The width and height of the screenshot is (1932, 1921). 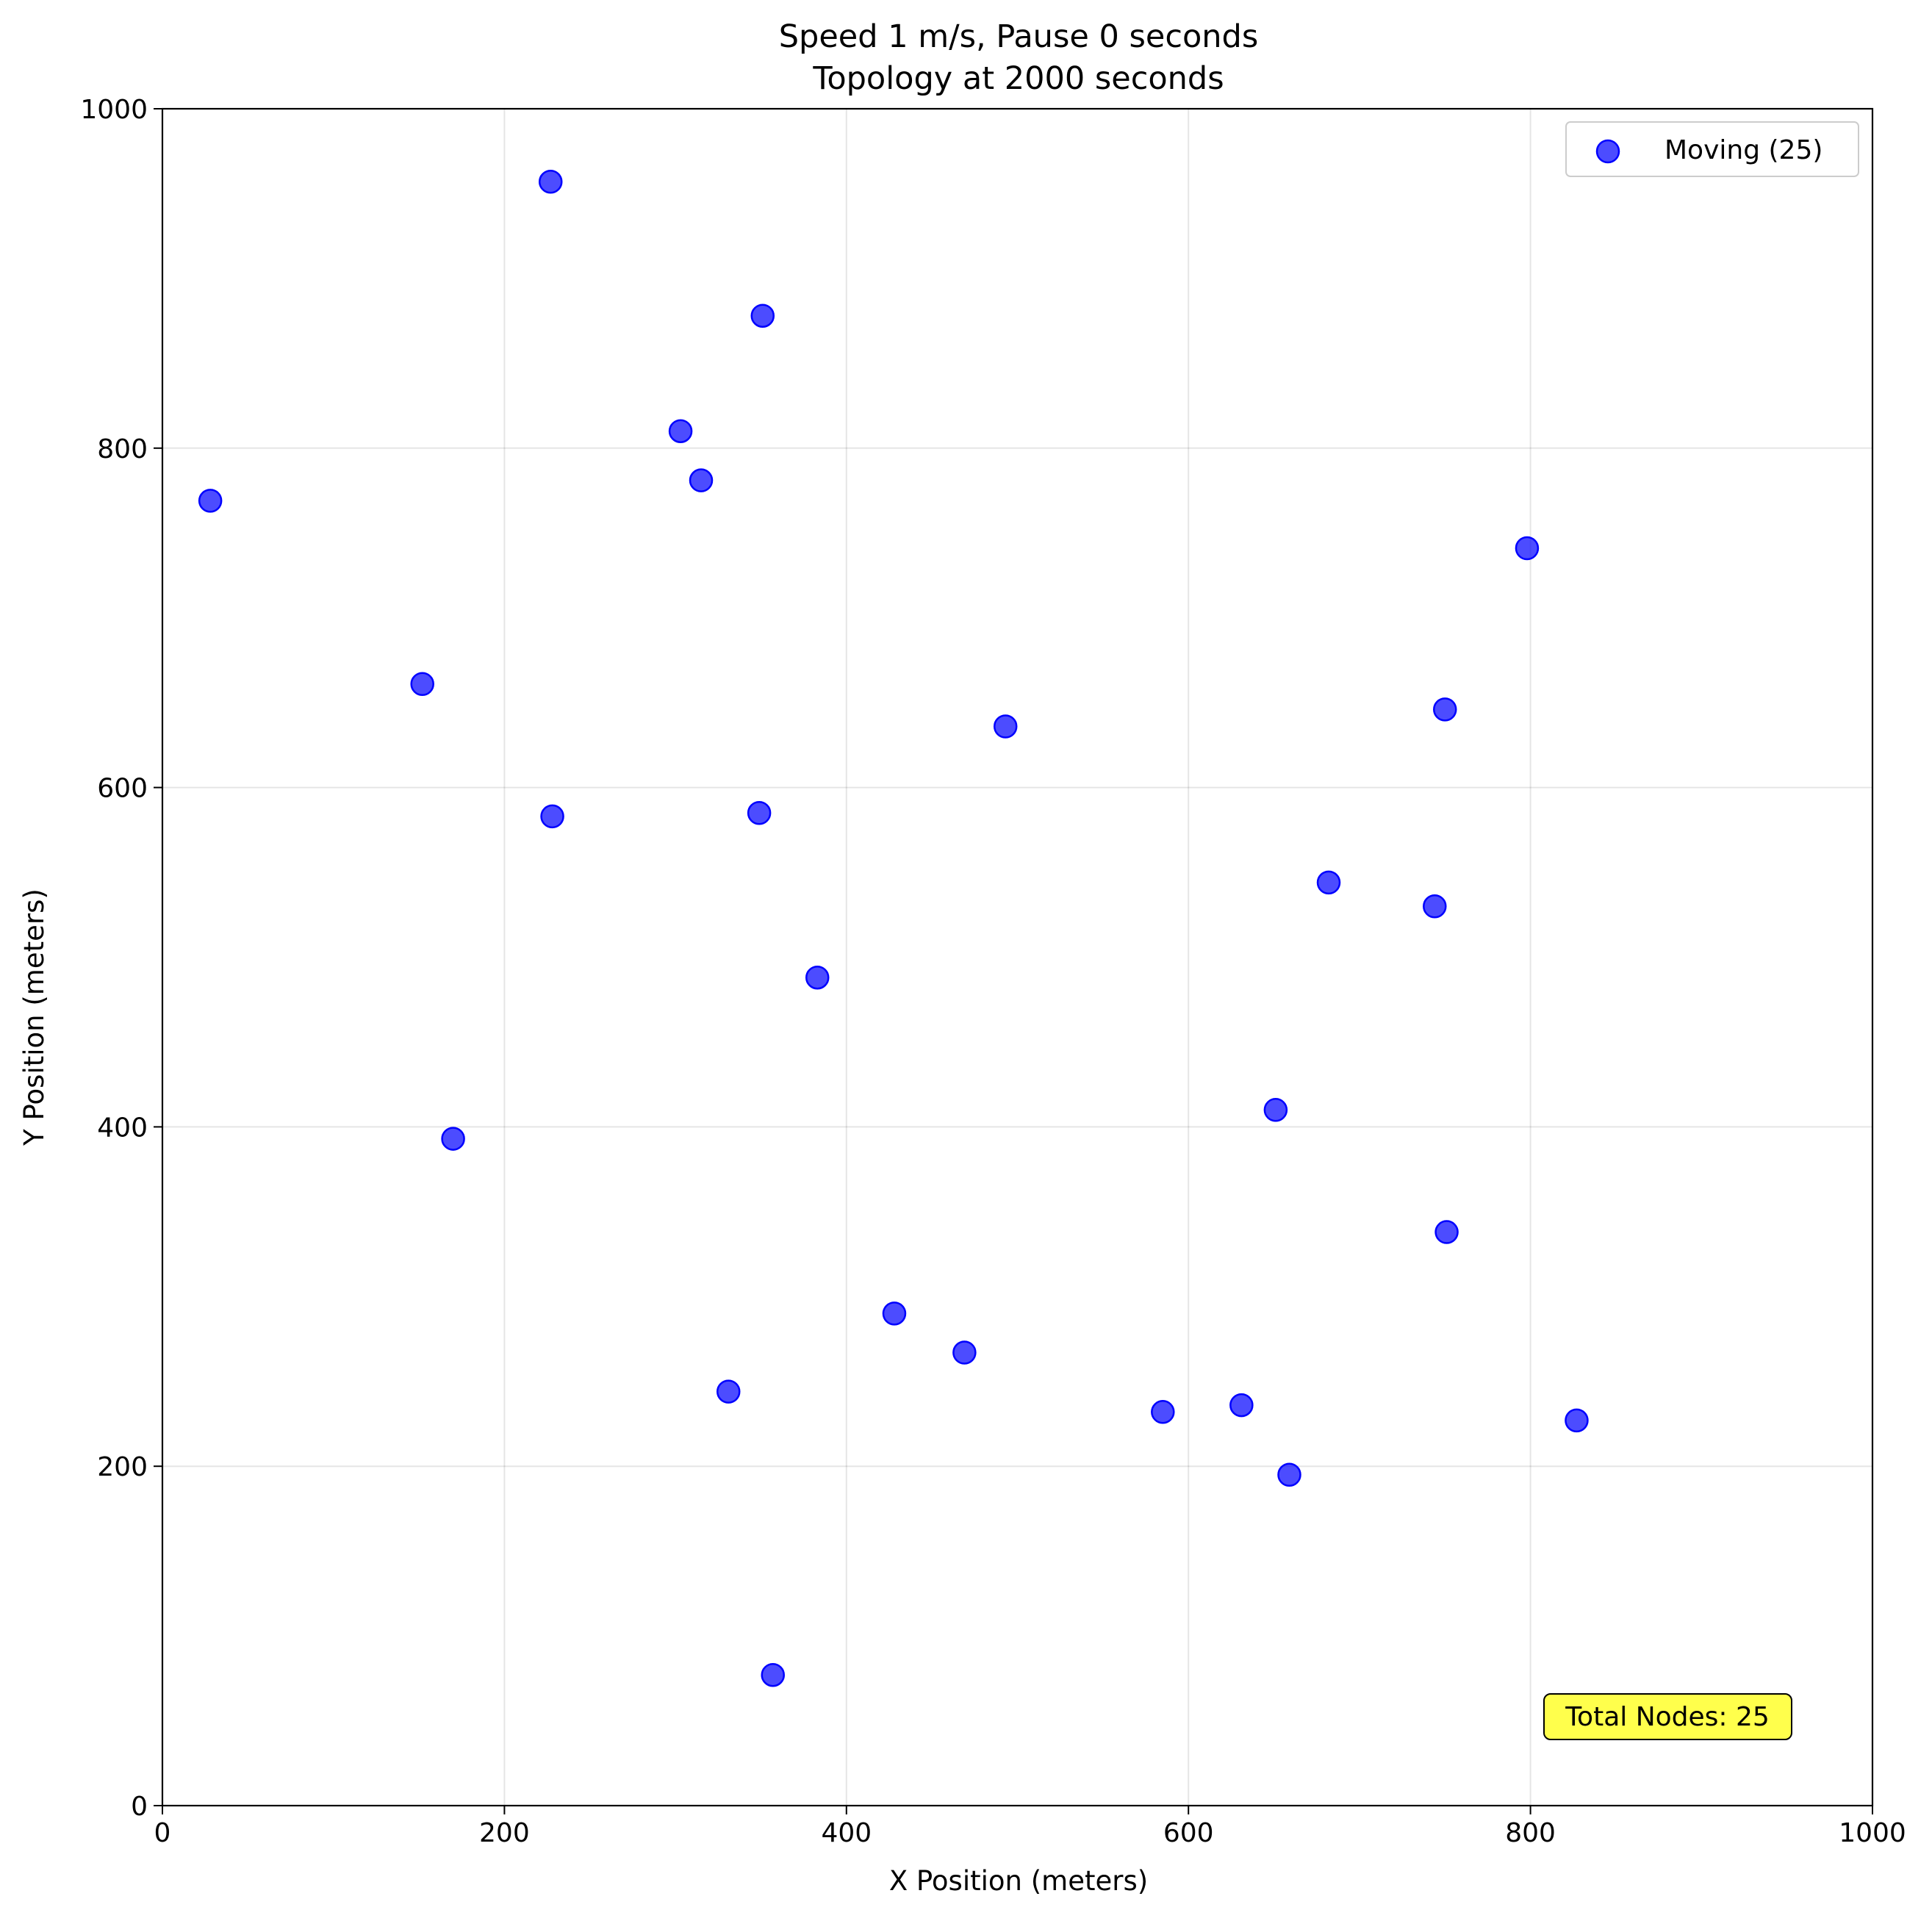 I want to click on y-axis-label: Y Position (meters), so click(x=34, y=1017).